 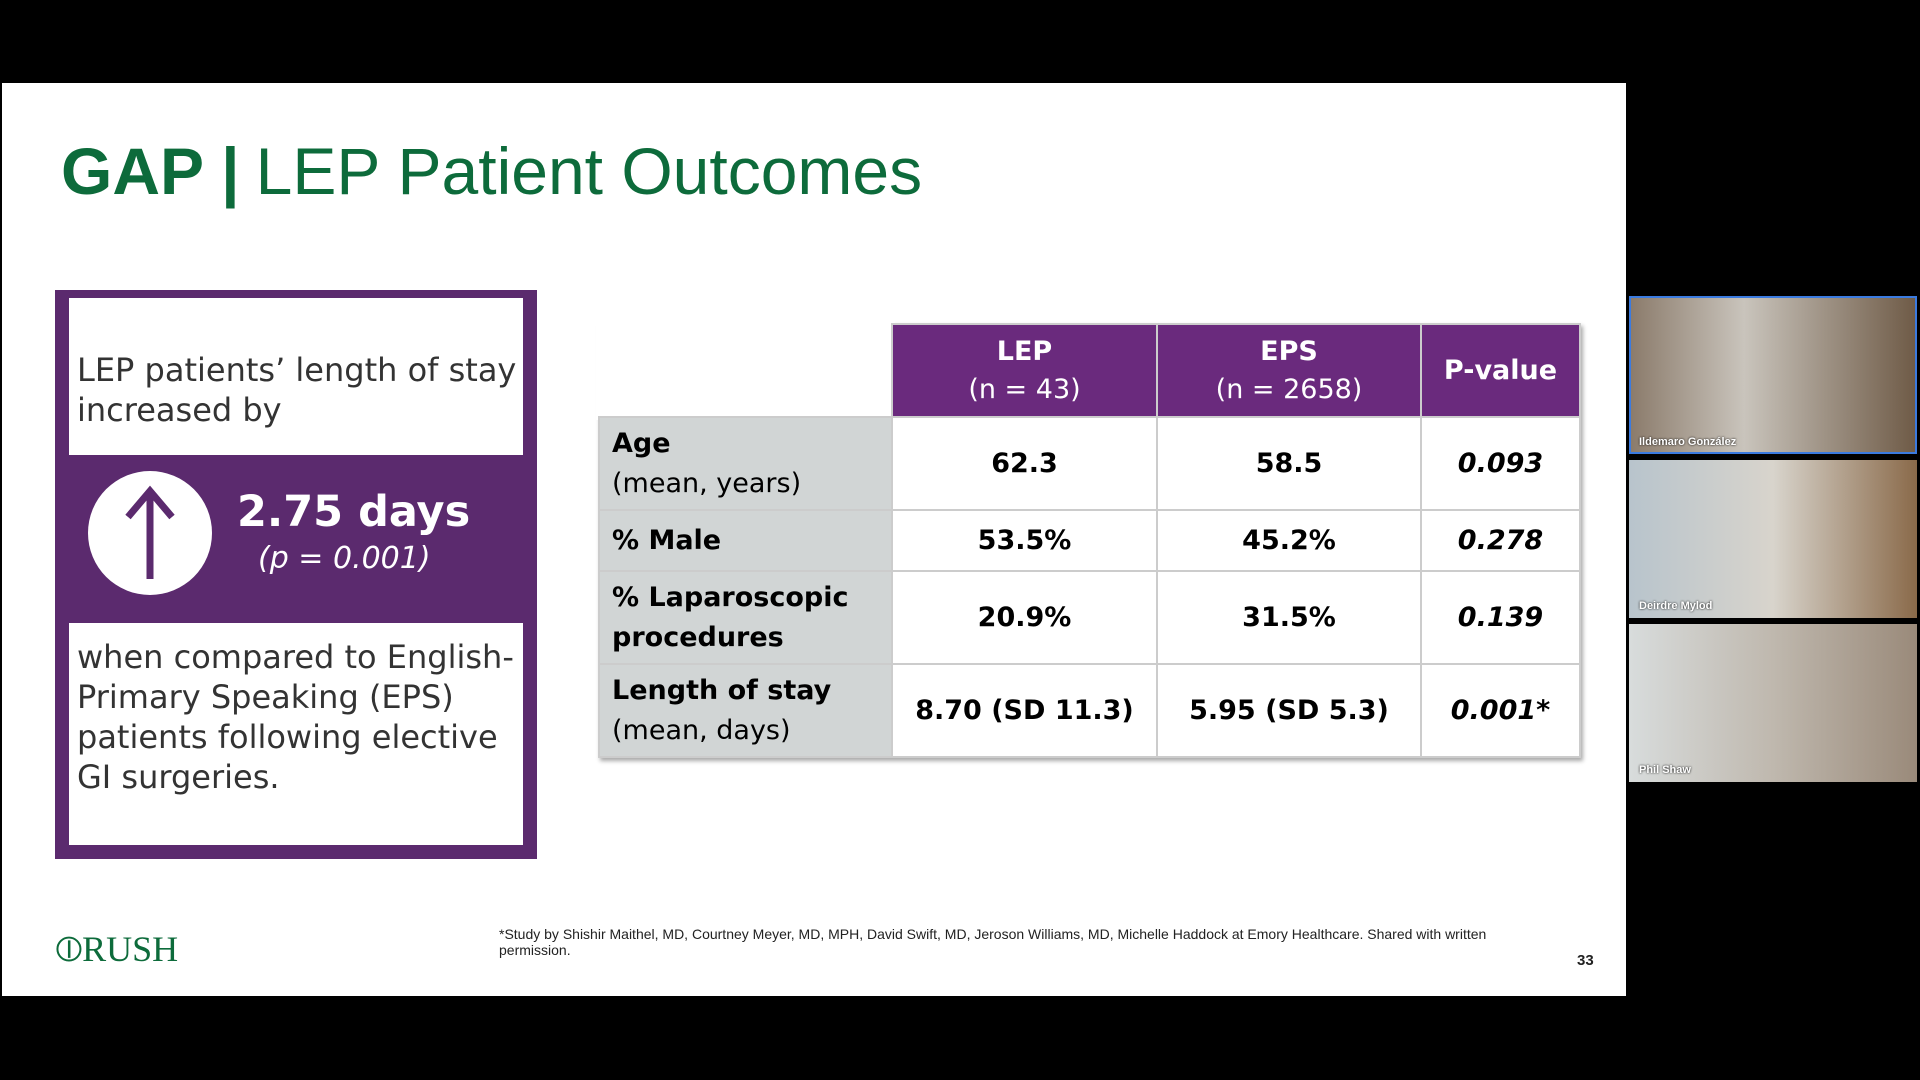 I want to click on arrow, so click(x=150, y=532).